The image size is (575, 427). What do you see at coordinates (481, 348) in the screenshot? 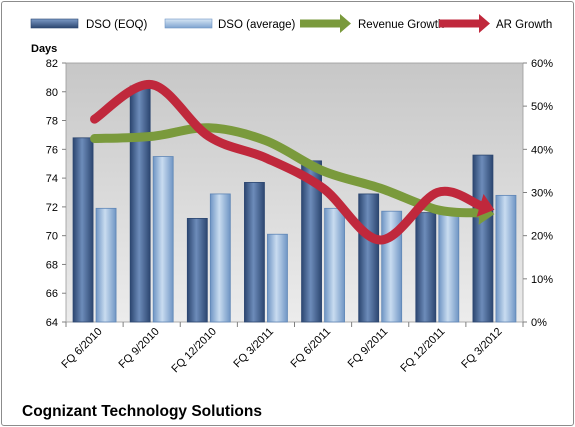
I see `x-tick-label: FQ 3/2012` at bounding box center [481, 348].